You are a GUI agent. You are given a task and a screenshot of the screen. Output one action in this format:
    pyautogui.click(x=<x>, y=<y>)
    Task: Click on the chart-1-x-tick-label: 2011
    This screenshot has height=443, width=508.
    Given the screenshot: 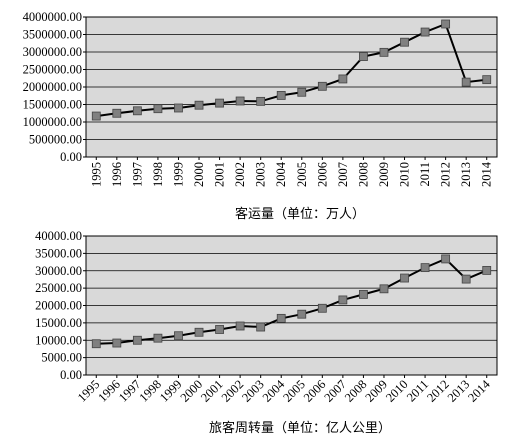 What is the action you would take?
    pyautogui.click(x=425, y=174)
    